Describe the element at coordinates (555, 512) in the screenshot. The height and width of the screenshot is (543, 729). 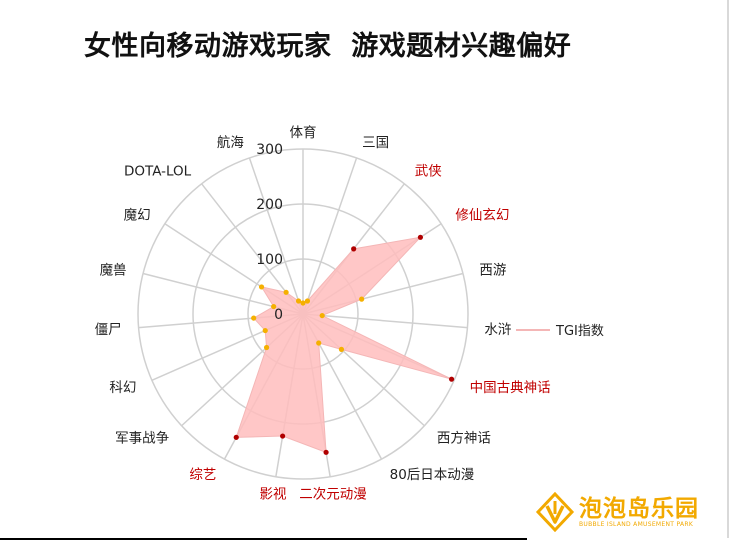
I see `bubble-island-logo-icon` at that location.